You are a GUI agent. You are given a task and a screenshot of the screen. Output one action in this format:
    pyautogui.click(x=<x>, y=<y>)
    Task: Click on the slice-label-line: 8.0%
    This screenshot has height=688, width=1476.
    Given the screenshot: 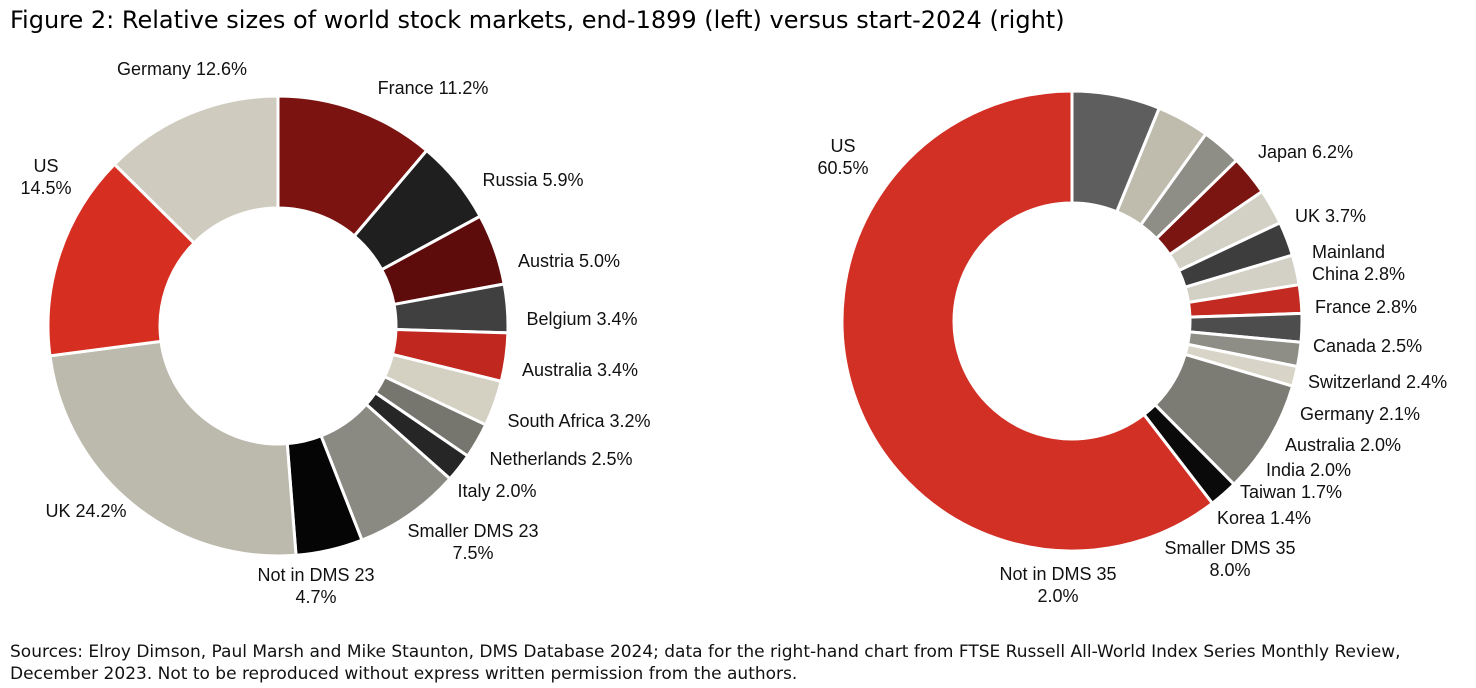 What is the action you would take?
    pyautogui.click(x=1229, y=570)
    